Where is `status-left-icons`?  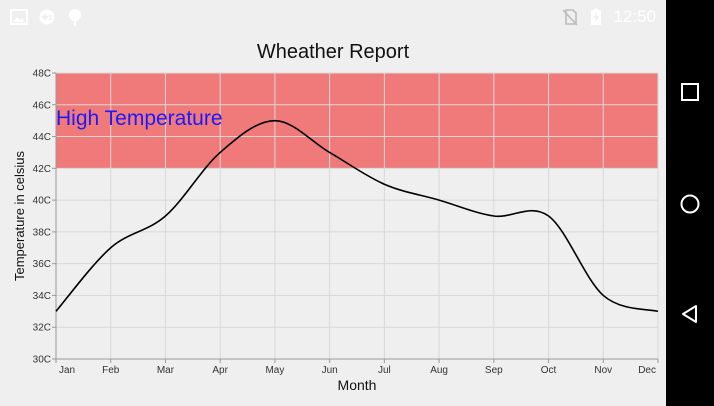 status-left-icons is located at coordinates (47, 17).